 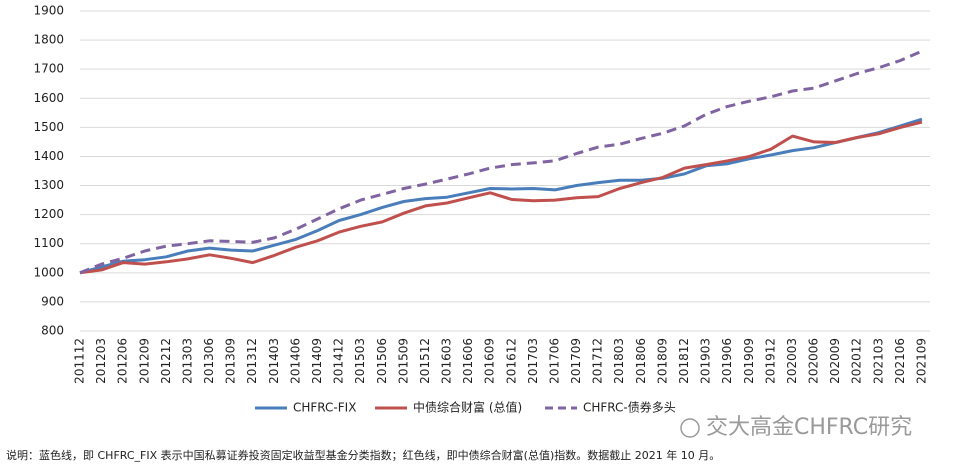 I want to click on x-tick-label: 201703, so click(x=533, y=361).